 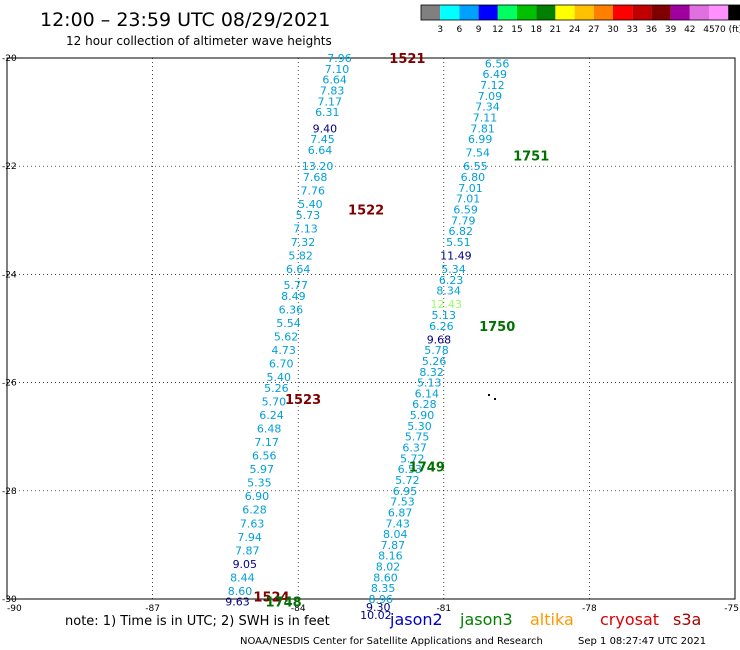 I want to click on wave-height-value: 6.36, so click(x=291, y=310).